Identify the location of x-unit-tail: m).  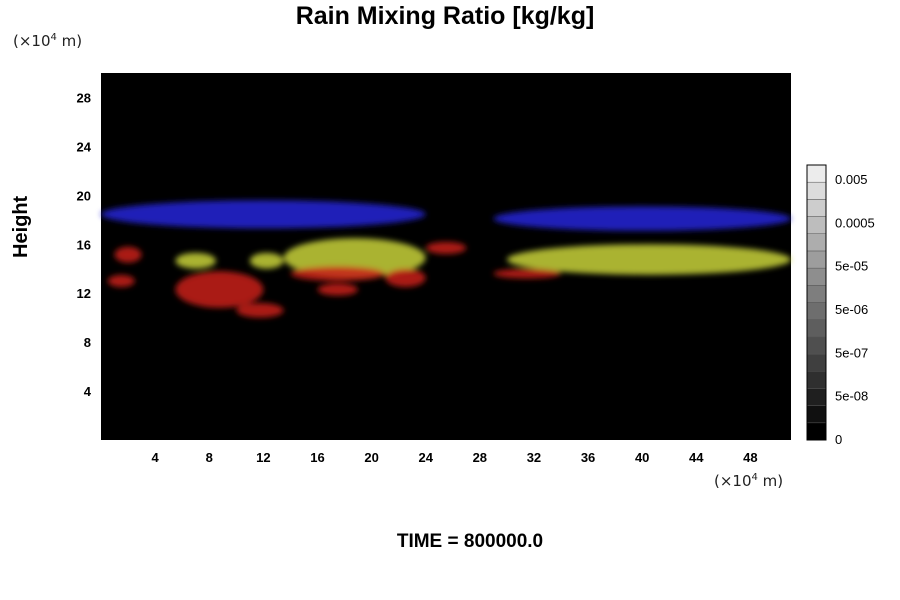
(770, 481).